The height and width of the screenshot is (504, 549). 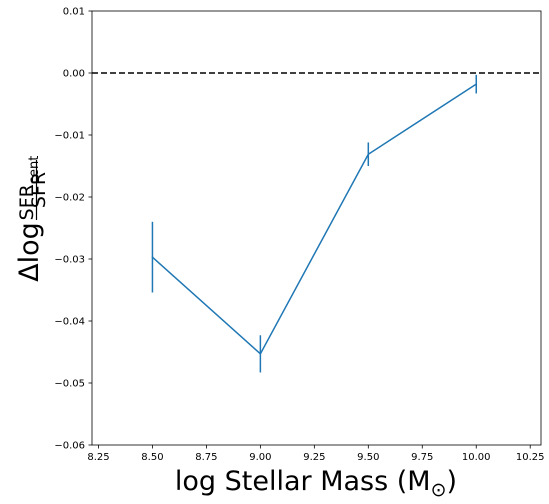 What do you see at coordinates (69, 136) in the screenshot?
I see `y-tick-label: −0.01` at bounding box center [69, 136].